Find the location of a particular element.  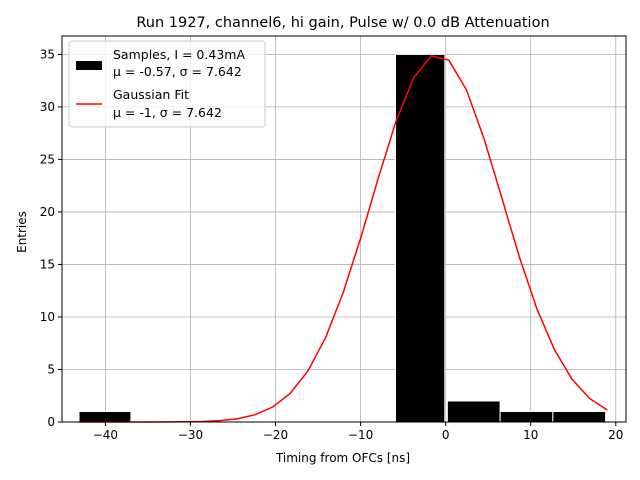

x-tick-label: 10 is located at coordinates (530, 435).